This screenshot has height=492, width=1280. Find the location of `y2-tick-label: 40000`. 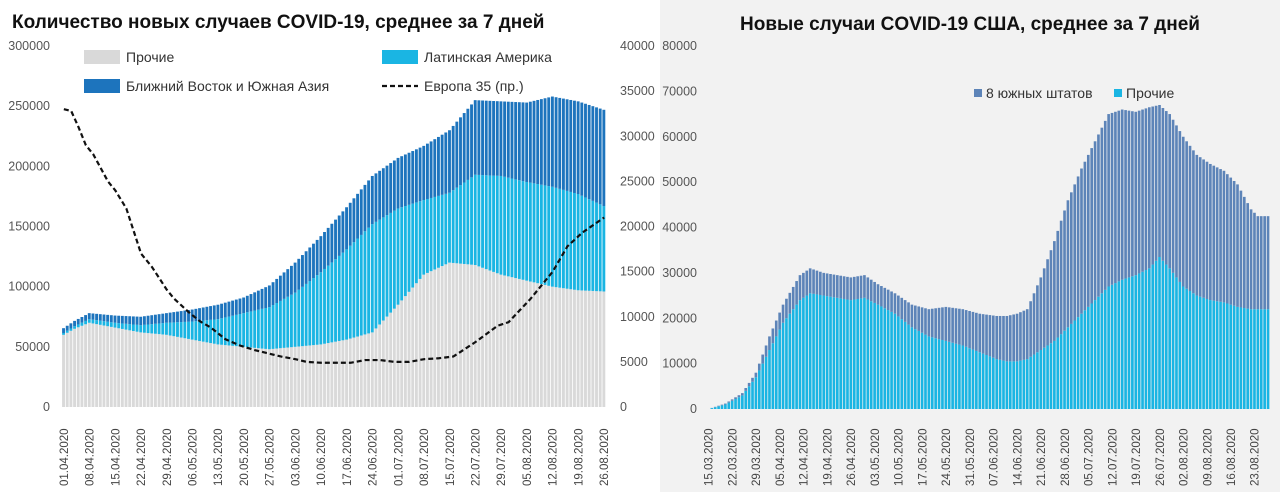

y2-tick-label: 40000 is located at coordinates (637, 46).